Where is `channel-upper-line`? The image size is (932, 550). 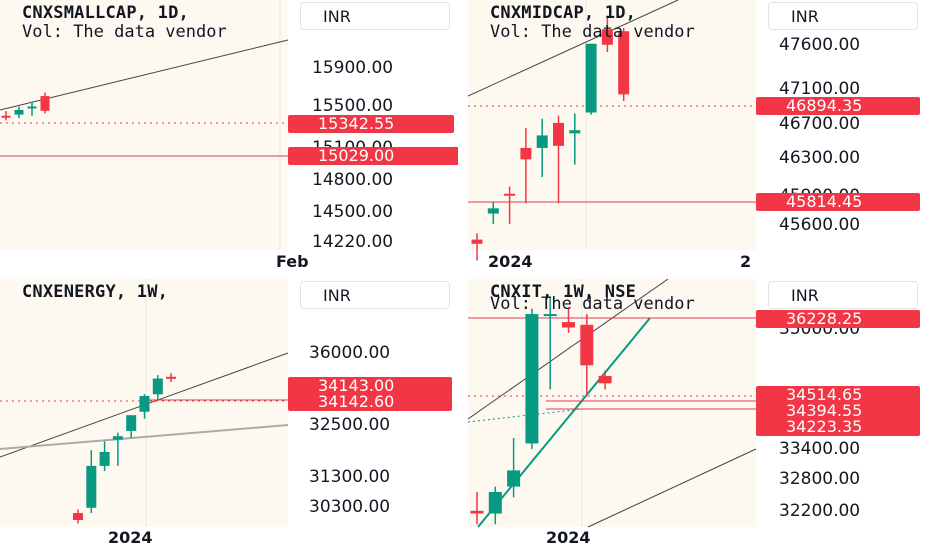 channel-upper-line is located at coordinates (568, 349).